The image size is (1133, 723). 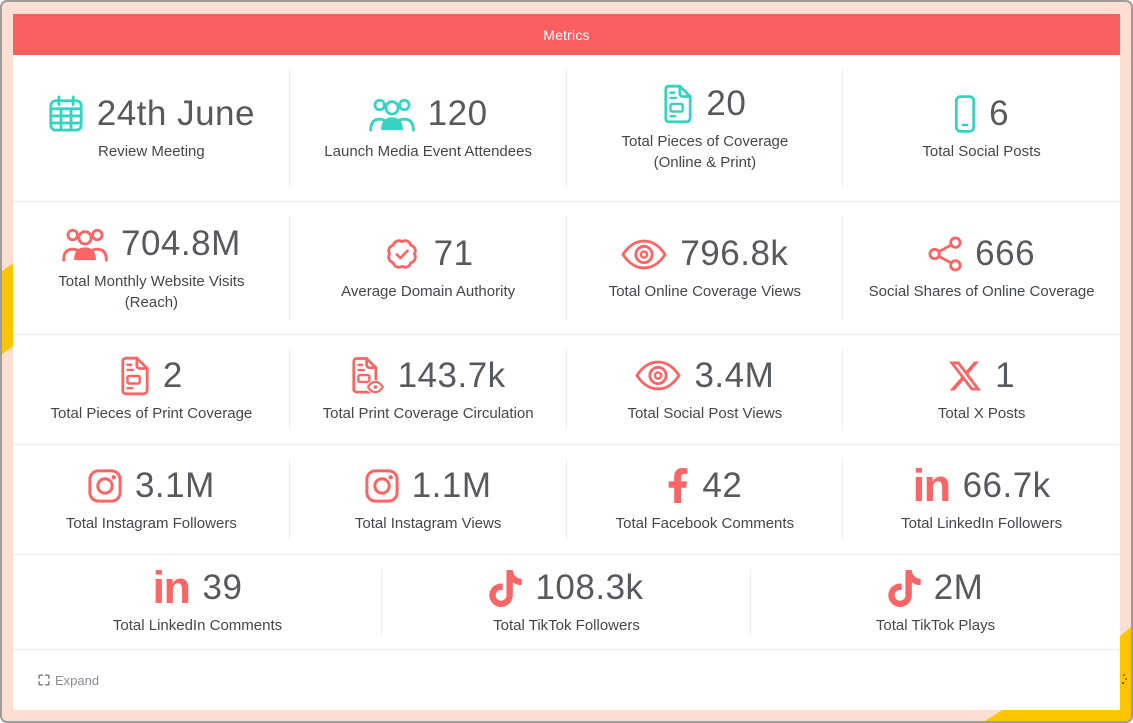 I want to click on metric-card-total-linkedin-followers: in 66.7k Total LinkedIn Followers, so click(x=981, y=500).